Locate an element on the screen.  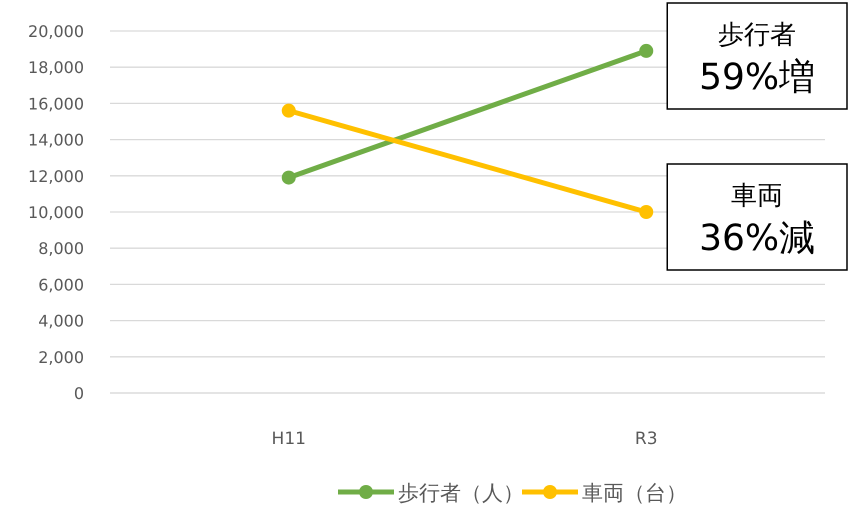
legend-label: 車両（台） is located at coordinates (634, 493).